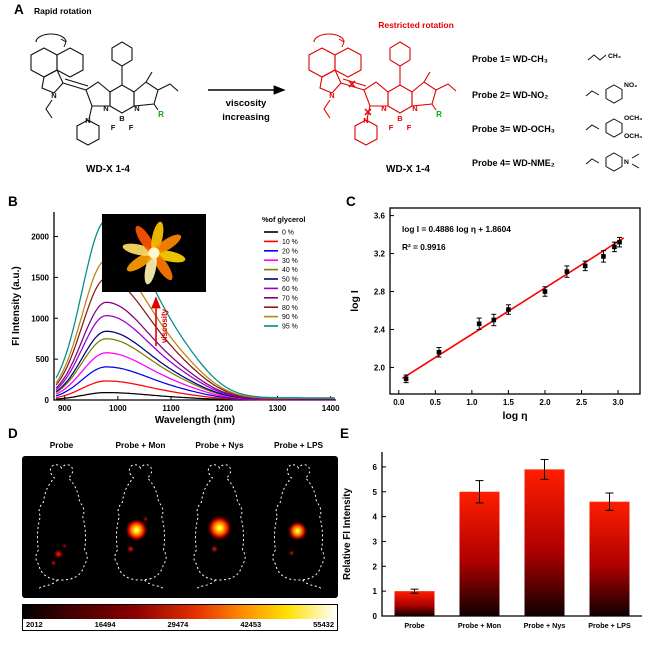 The height and width of the screenshot is (648, 655). Describe the element at coordinates (323, 624) in the screenshot. I see `colorbar-value: 55432` at that location.